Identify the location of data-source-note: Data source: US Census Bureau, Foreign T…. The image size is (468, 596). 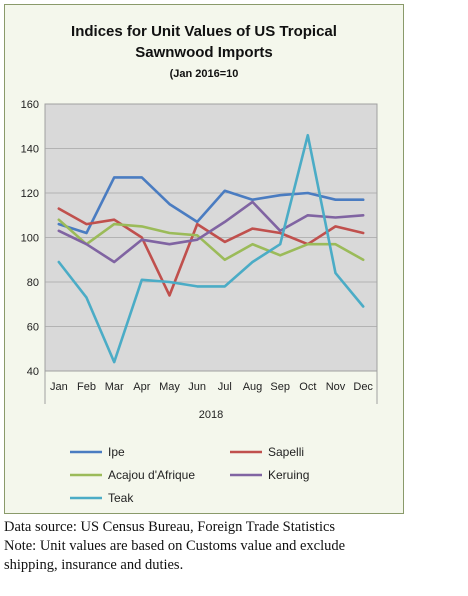
(170, 527).